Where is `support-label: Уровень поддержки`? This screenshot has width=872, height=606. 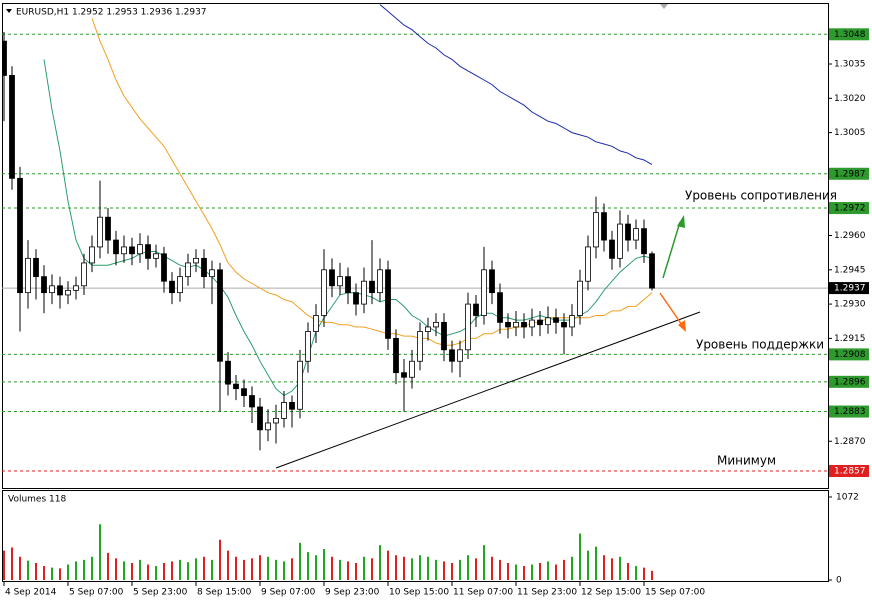
support-label: Уровень поддержки is located at coordinates (760, 345).